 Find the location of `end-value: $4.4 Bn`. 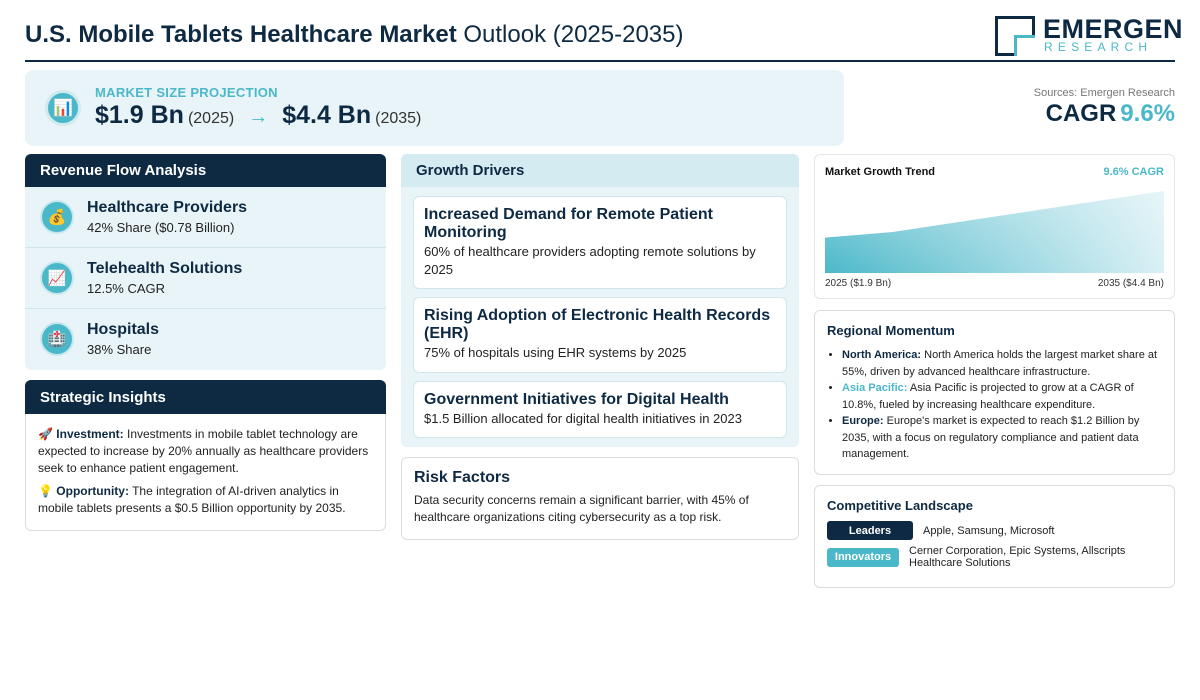

end-value: $4.4 Bn is located at coordinates (327, 115).